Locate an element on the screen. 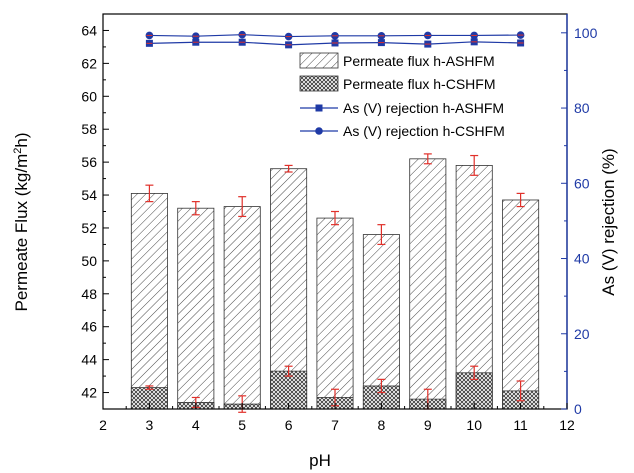 The width and height of the screenshot is (634, 473). error-bar-ashfm-ph6 is located at coordinates (288, 168).